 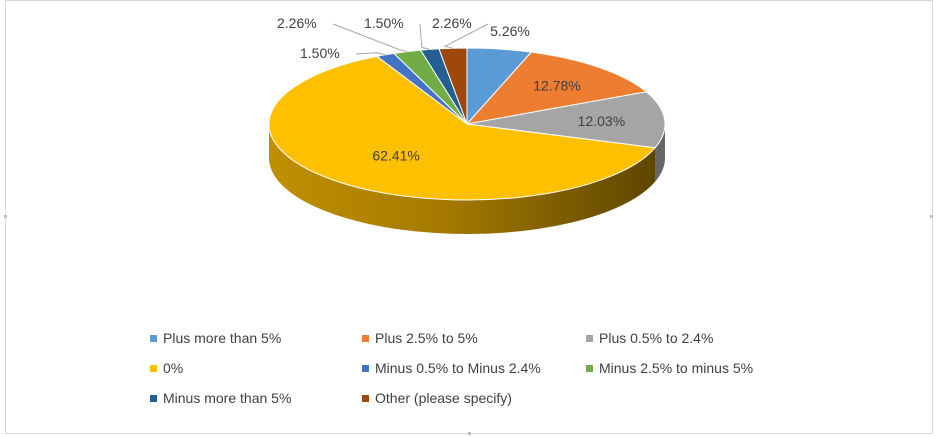 What do you see at coordinates (256, 368) in the screenshot?
I see `legend-item-0: 0%` at bounding box center [256, 368].